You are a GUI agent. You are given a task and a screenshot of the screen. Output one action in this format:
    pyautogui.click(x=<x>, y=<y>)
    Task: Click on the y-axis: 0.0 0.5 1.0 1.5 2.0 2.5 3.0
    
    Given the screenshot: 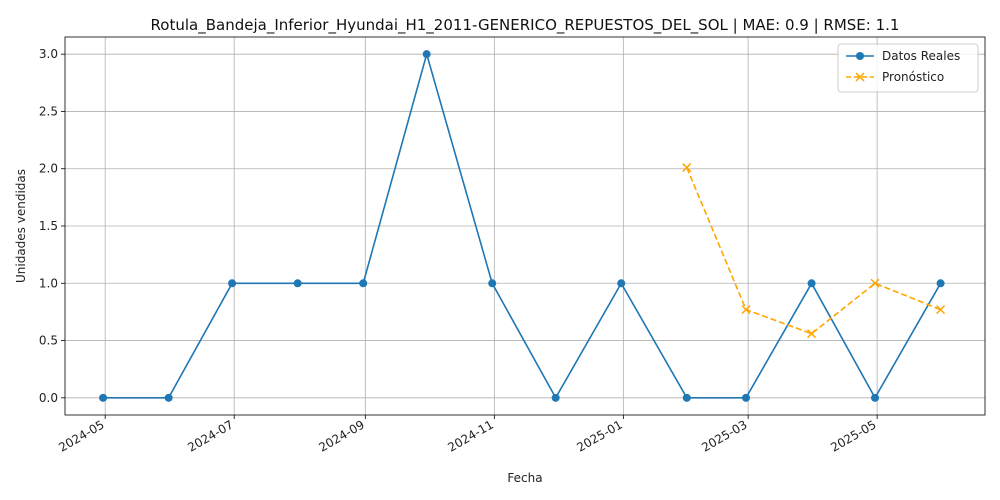 What is the action you would take?
    pyautogui.click(x=52, y=226)
    